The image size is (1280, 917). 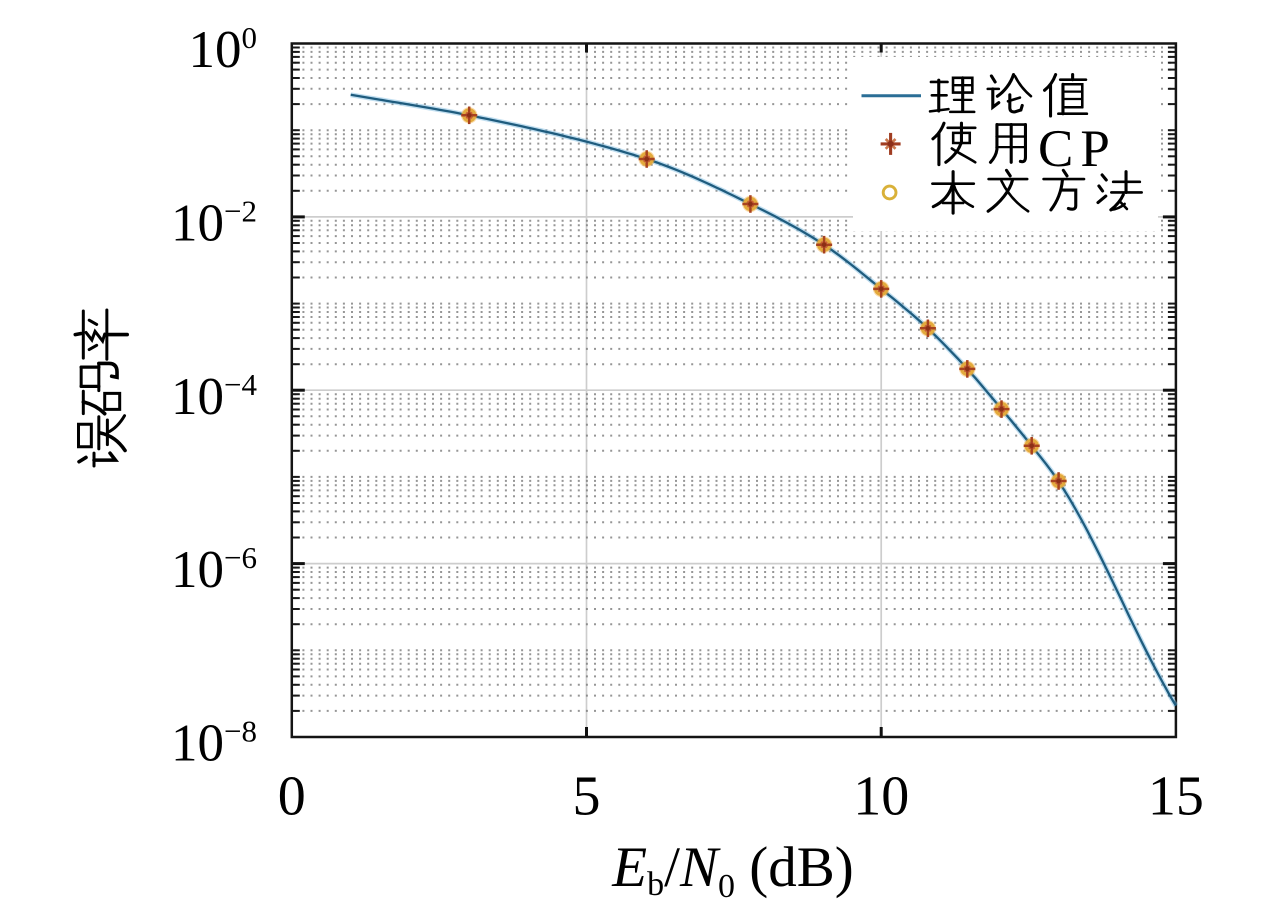 I want to click on svg-text: 15, so click(x=1176, y=797).